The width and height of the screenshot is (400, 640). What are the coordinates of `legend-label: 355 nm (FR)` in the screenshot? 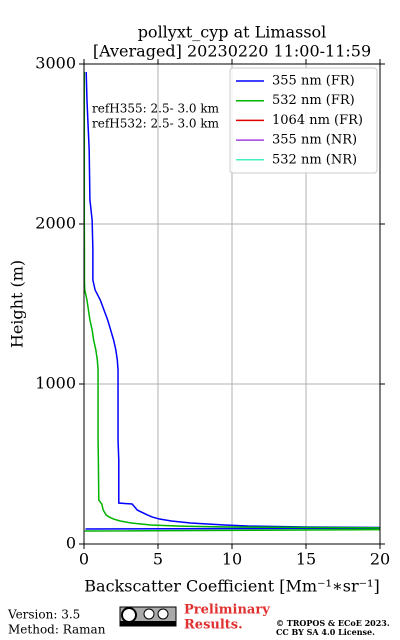 It's located at (313, 81).